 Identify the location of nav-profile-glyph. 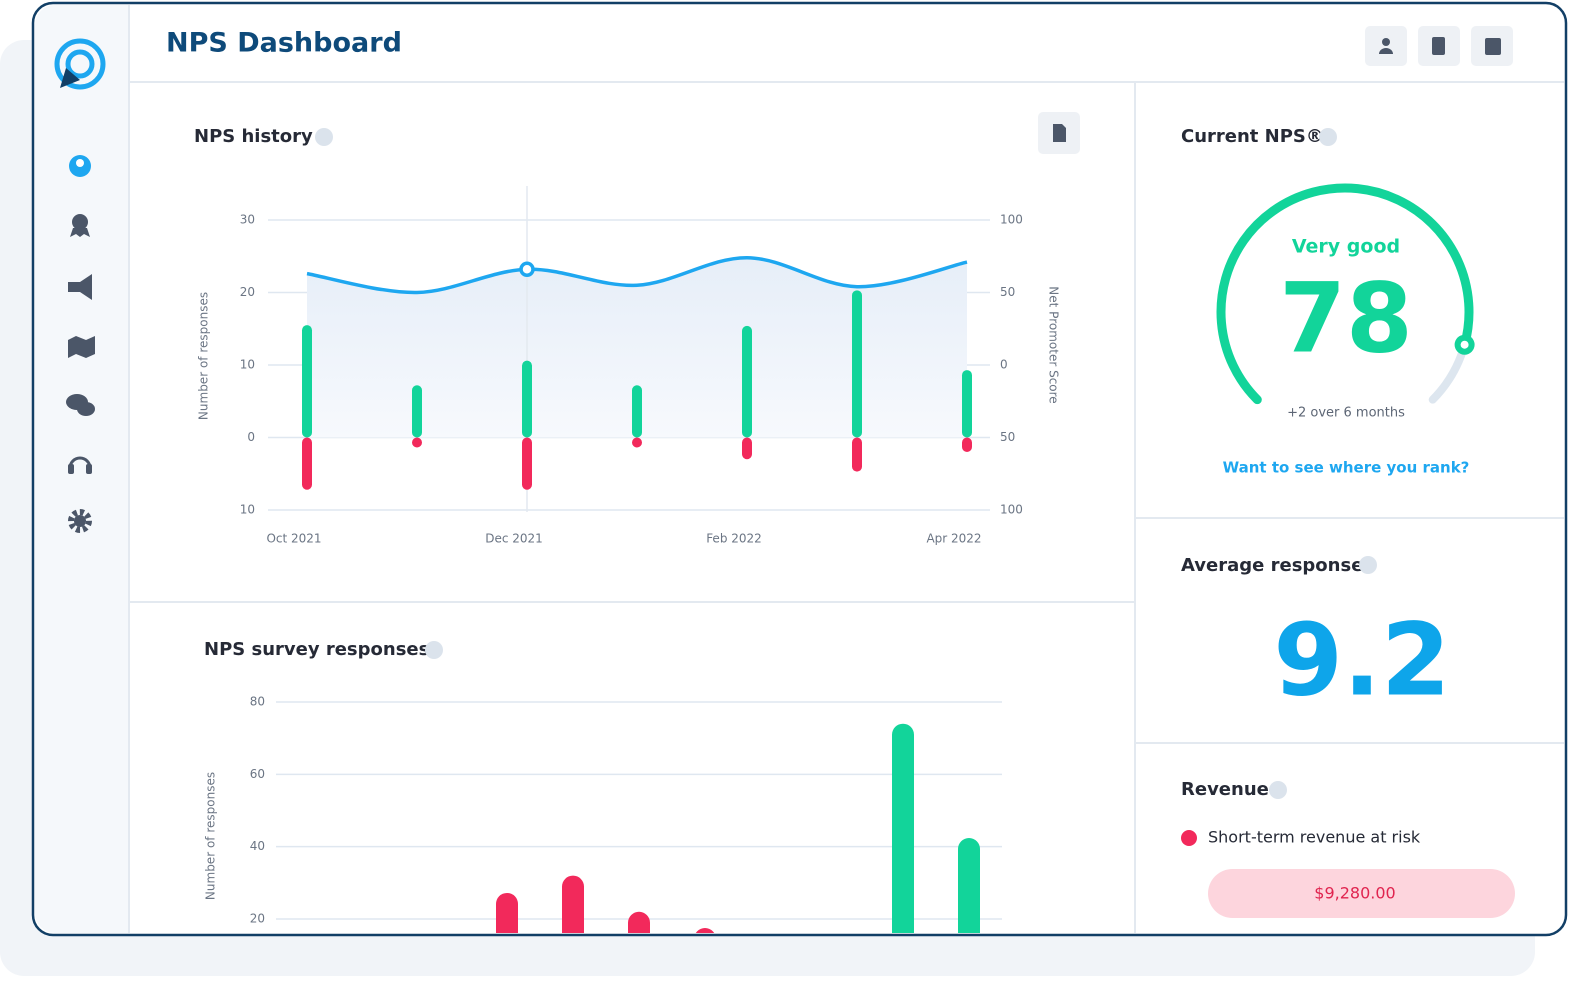
(80, 163).